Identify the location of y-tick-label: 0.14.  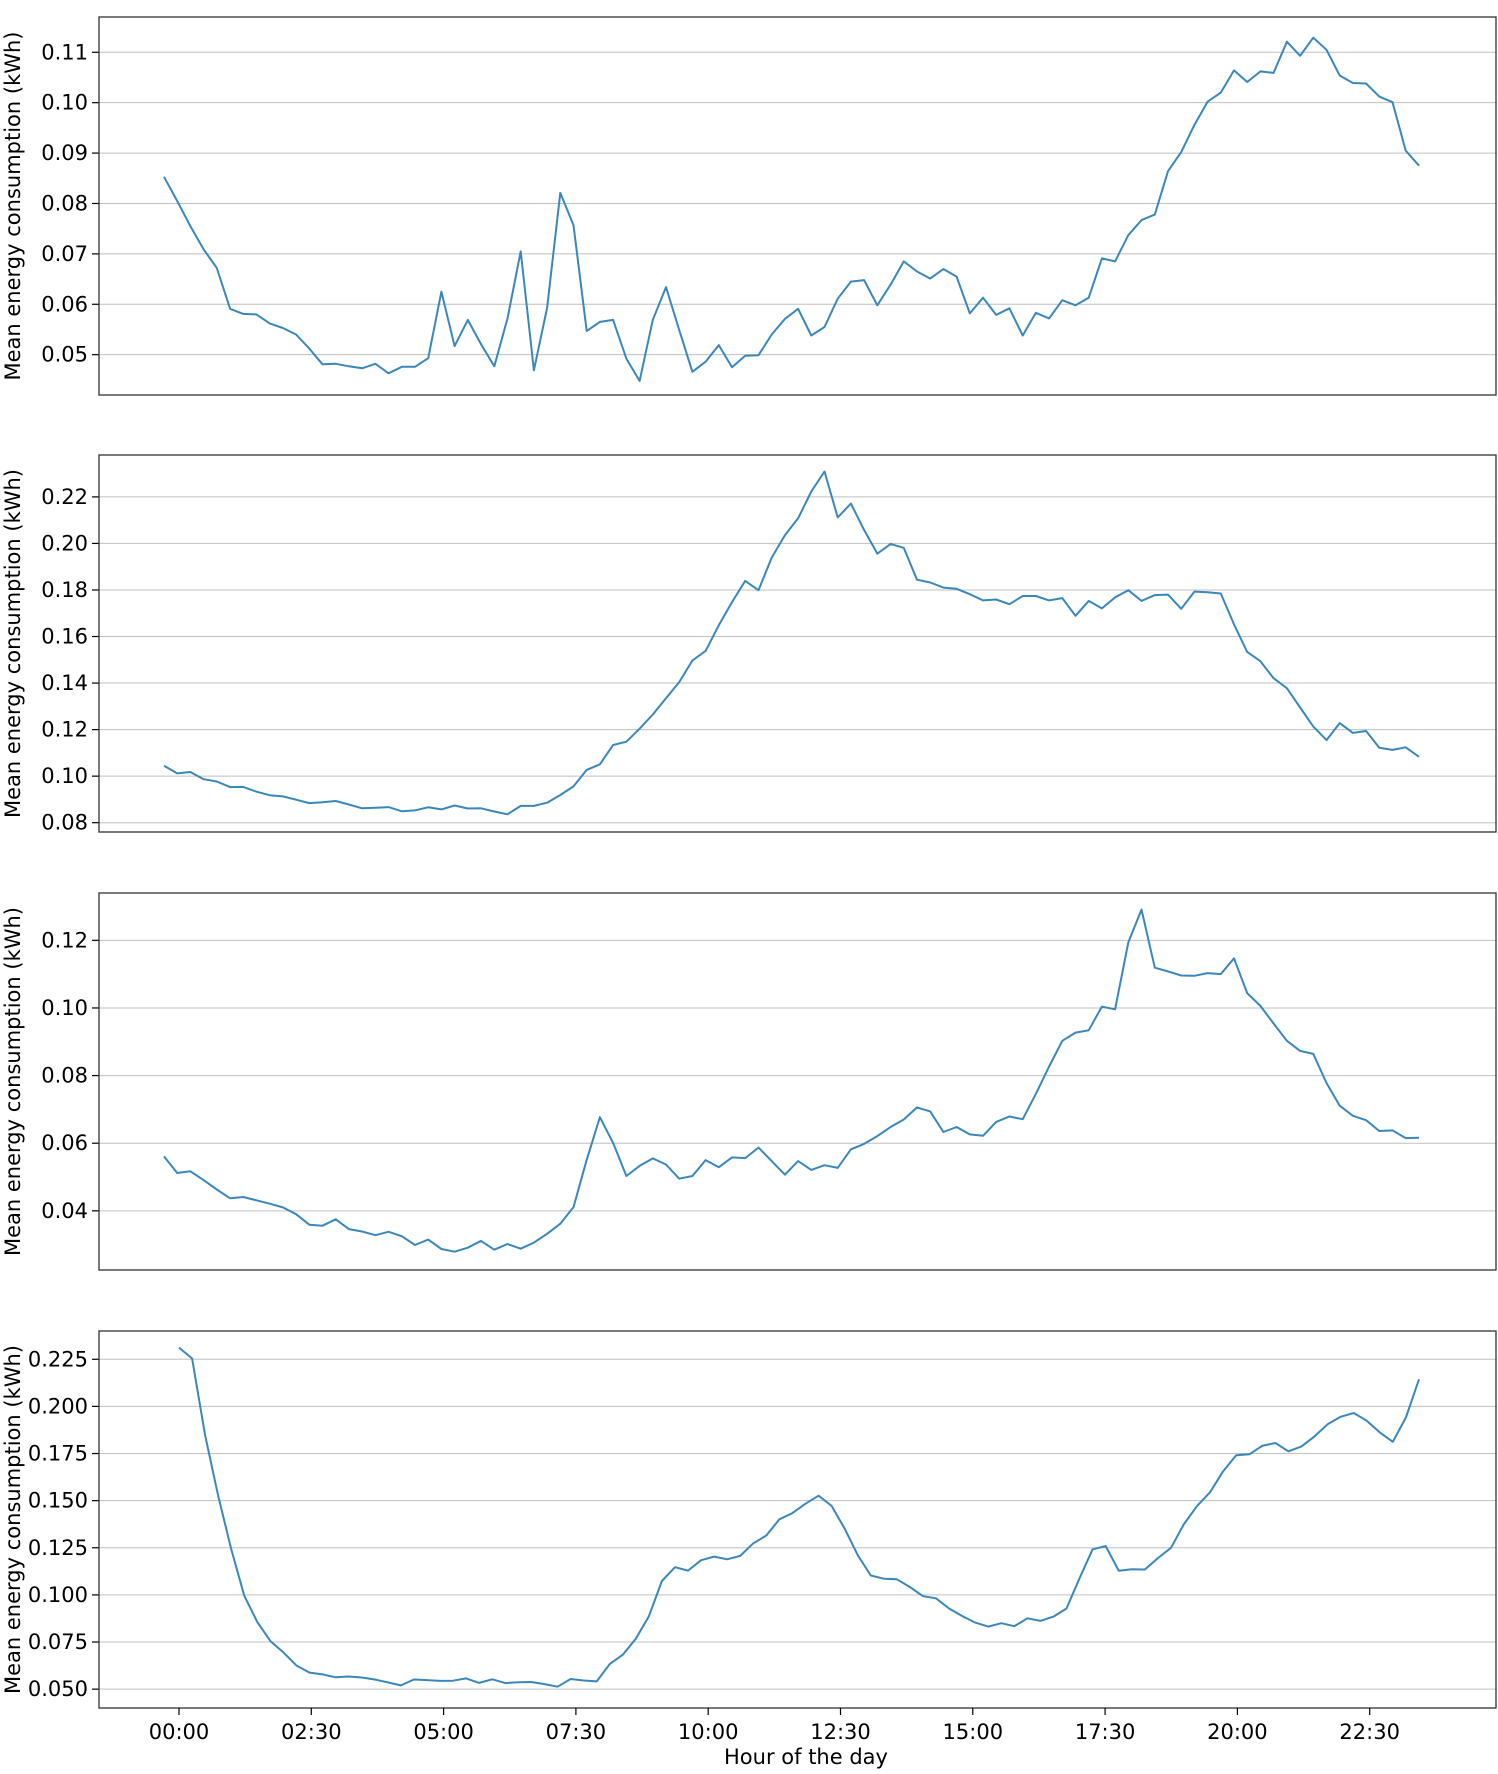
(64, 683).